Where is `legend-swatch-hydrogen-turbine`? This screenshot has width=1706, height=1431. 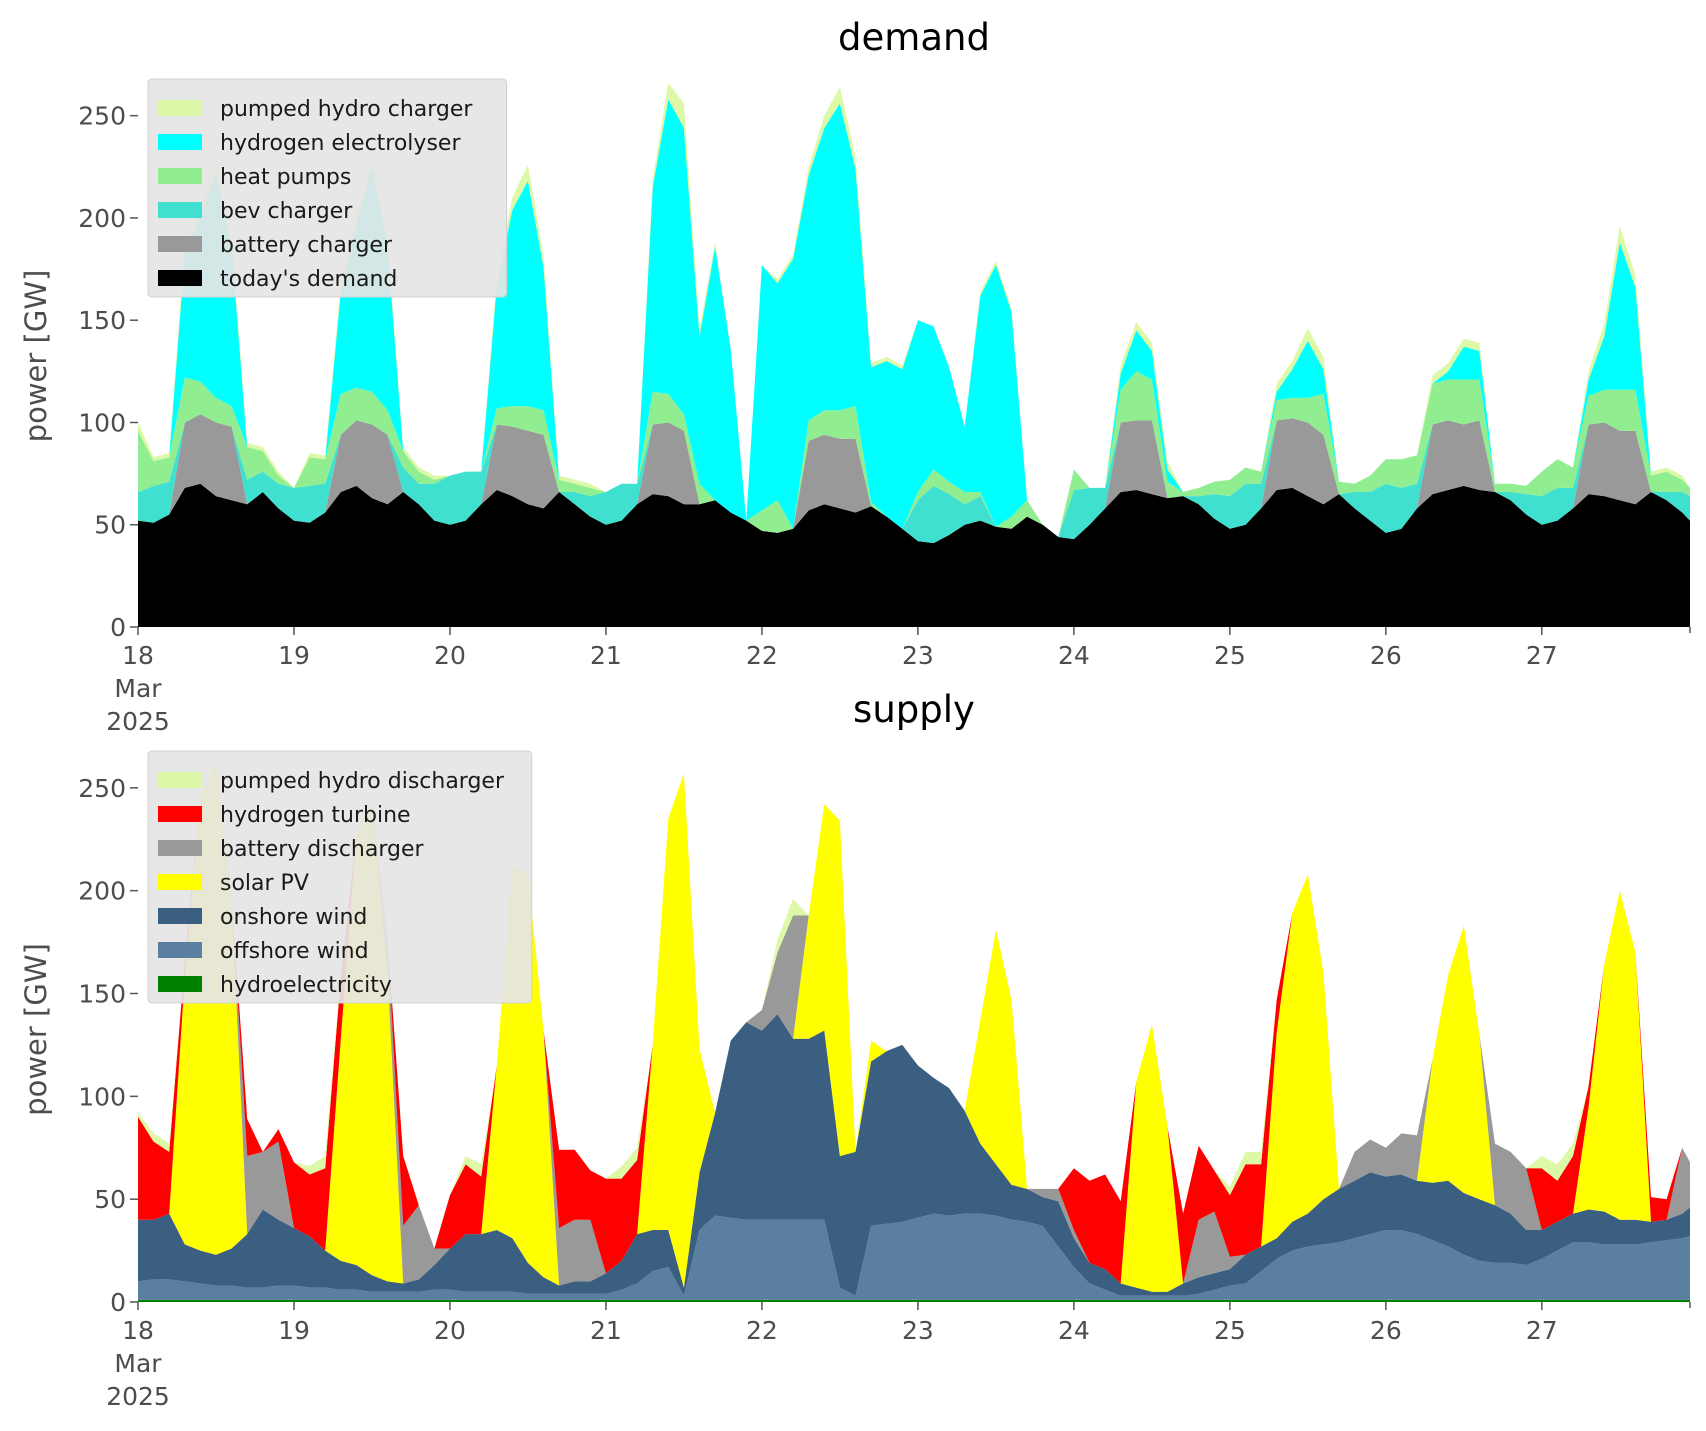
legend-swatch-hydrogen-turbine is located at coordinates (180, 814).